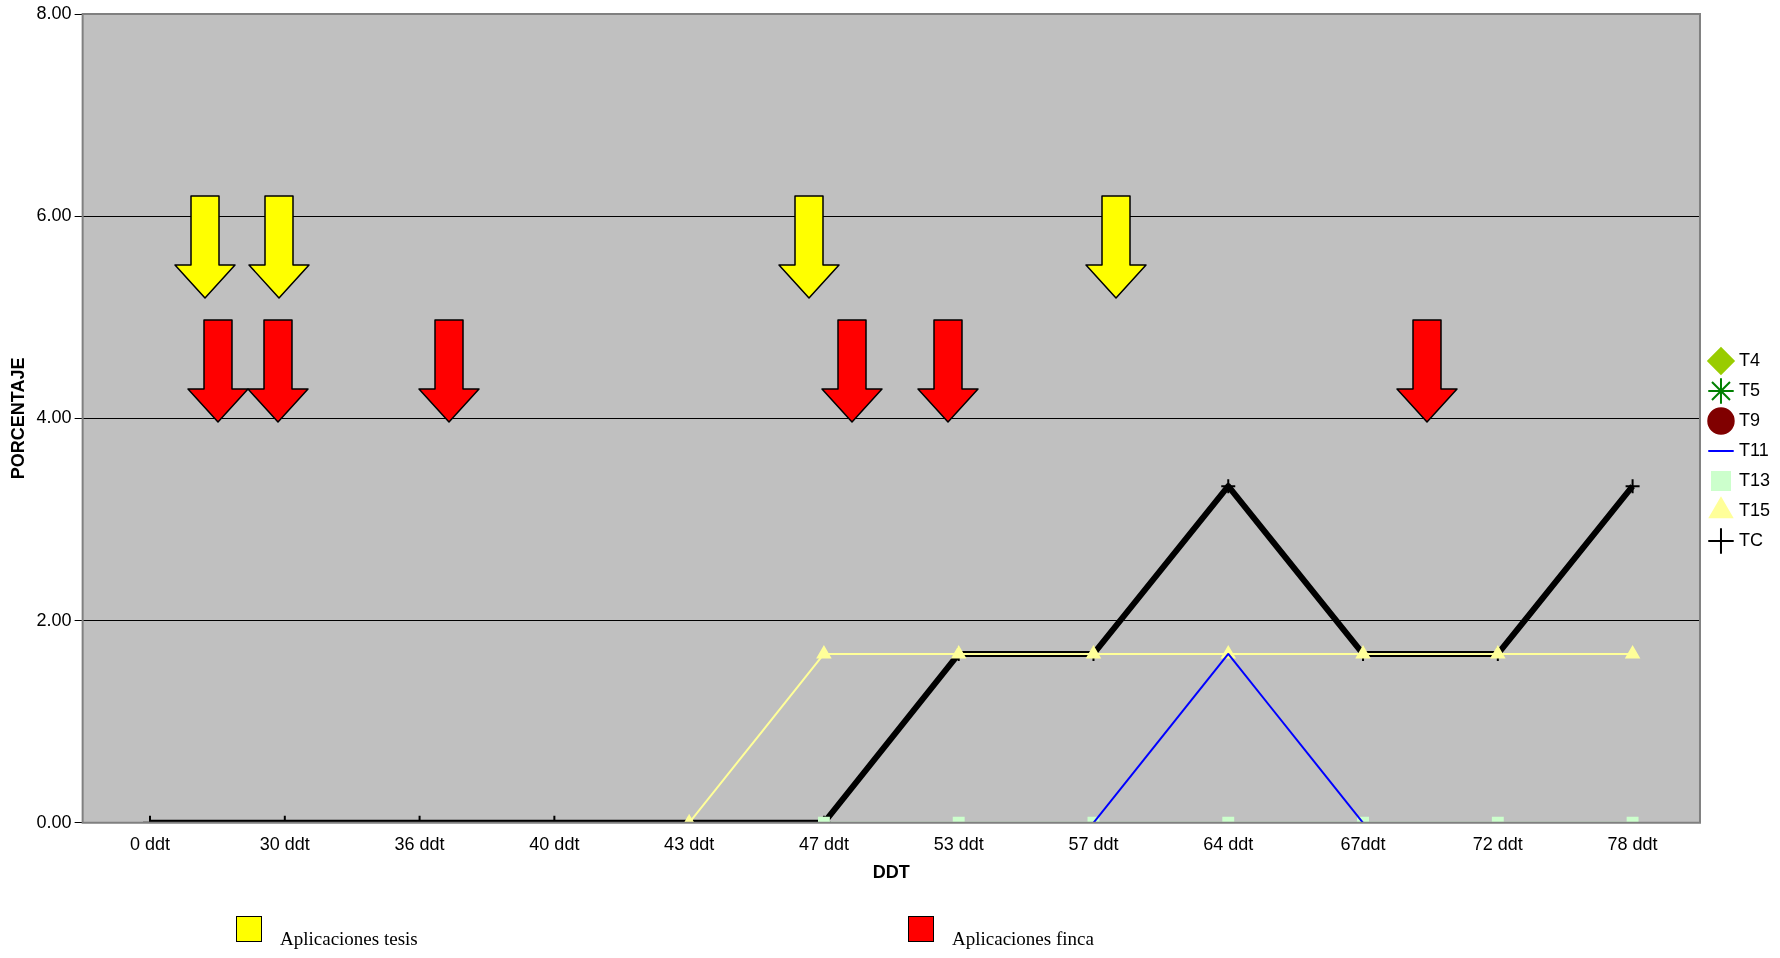 The width and height of the screenshot is (1780, 958). What do you see at coordinates (349, 939) in the screenshot?
I see `text: Aplicaciones tesis` at bounding box center [349, 939].